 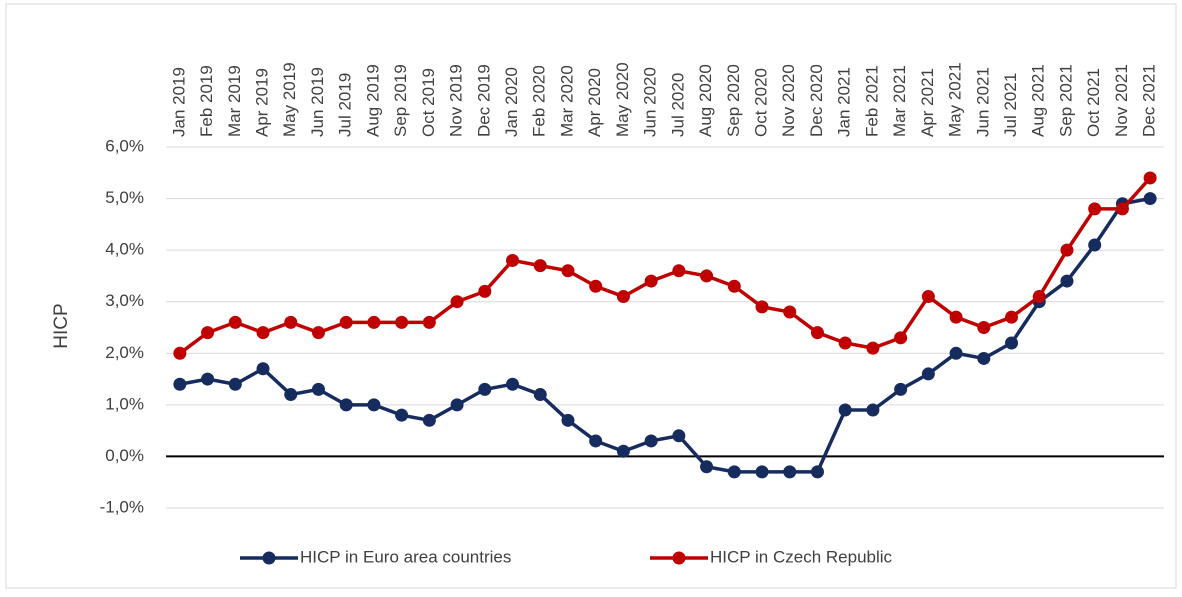 What do you see at coordinates (124, 300) in the screenshot?
I see `y-tick-label: 3,0%` at bounding box center [124, 300].